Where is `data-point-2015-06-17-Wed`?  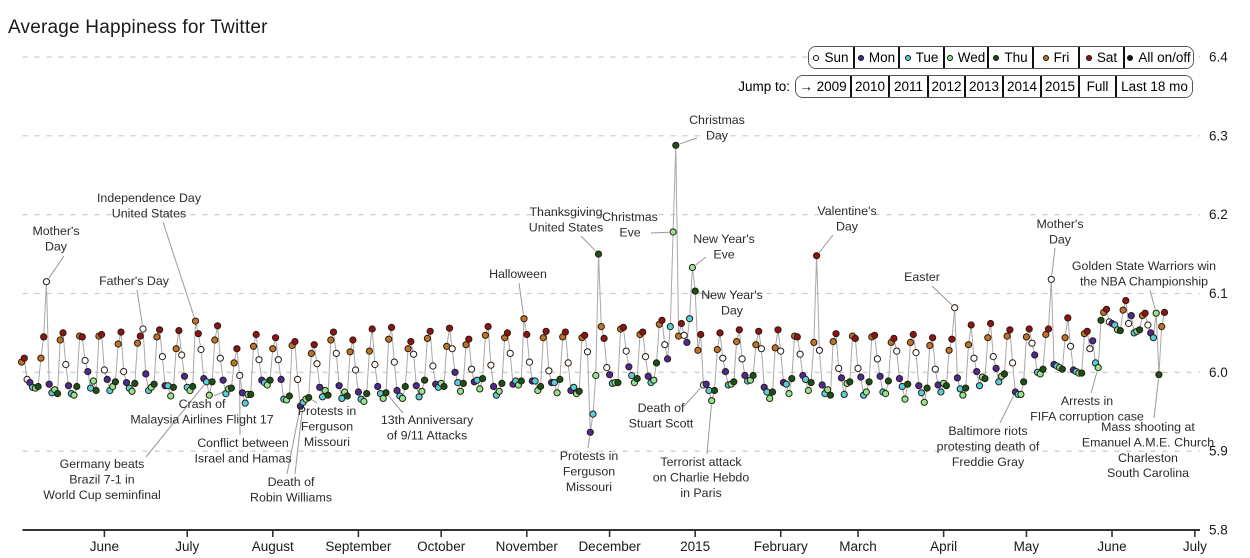 data-point-2015-06-17-Wed is located at coordinates (1156, 313).